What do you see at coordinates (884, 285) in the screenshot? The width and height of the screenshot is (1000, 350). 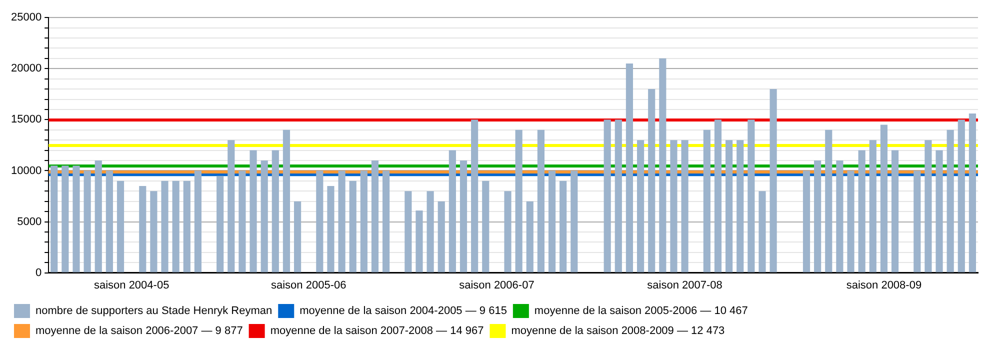 I see `x-tick-label: saison 2008-09` at bounding box center [884, 285].